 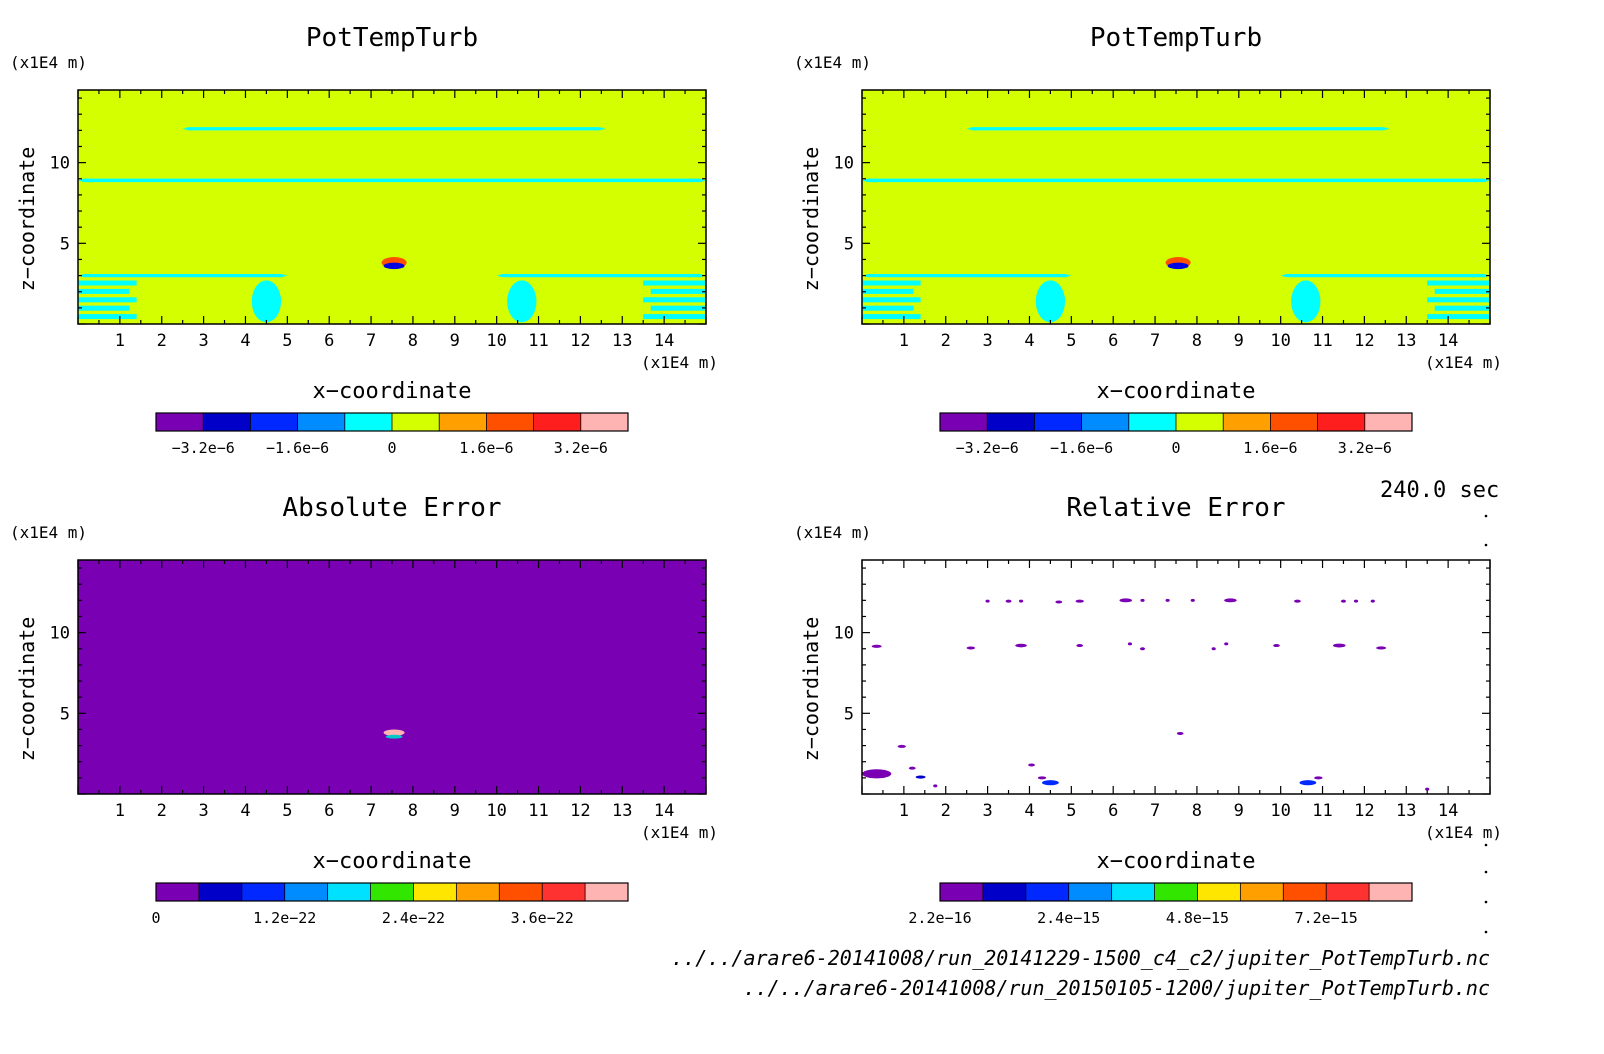 I want to click on x-tick-label: 10, so click(x=496, y=341).